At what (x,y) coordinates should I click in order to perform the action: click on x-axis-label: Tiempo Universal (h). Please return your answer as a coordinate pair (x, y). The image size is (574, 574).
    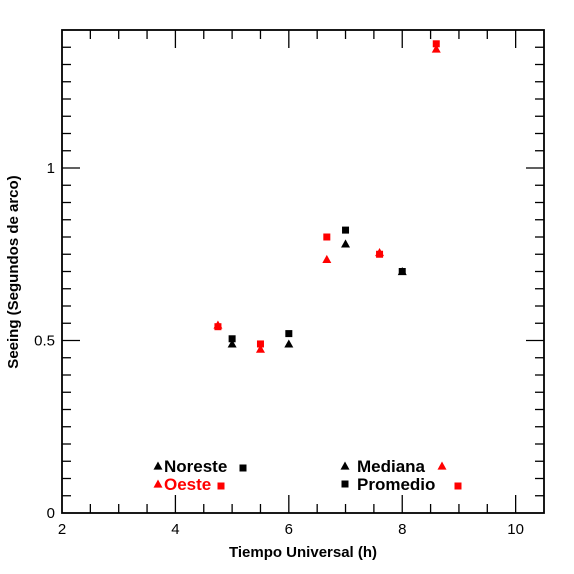
    Looking at the image, I should click on (303, 552).